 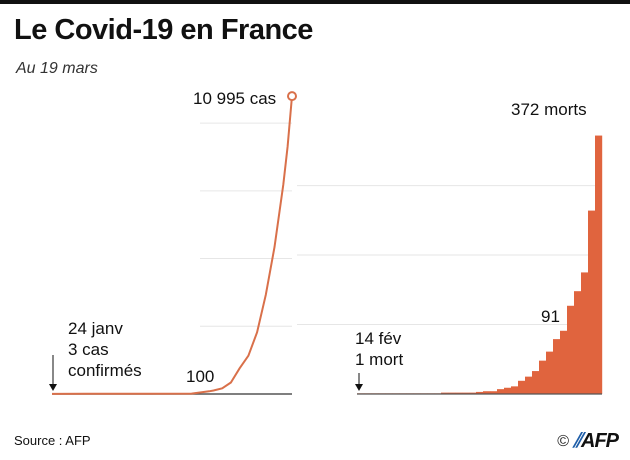 What do you see at coordinates (53, 387) in the screenshot?
I see `cases-start-arrowhead` at bounding box center [53, 387].